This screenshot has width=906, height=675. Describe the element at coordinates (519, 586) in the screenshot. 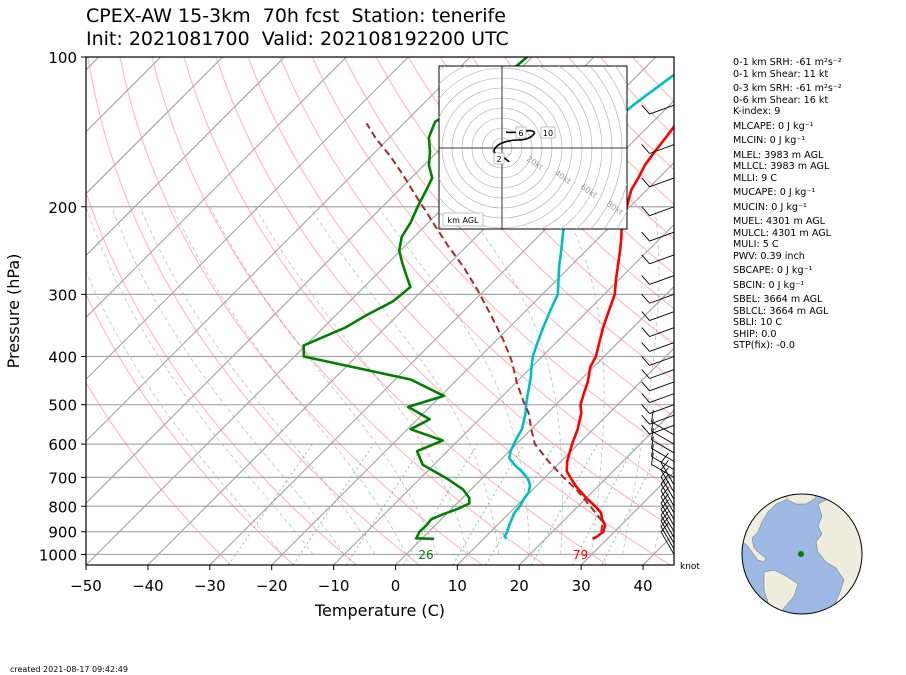

I see `x-tick-label: 20` at that location.